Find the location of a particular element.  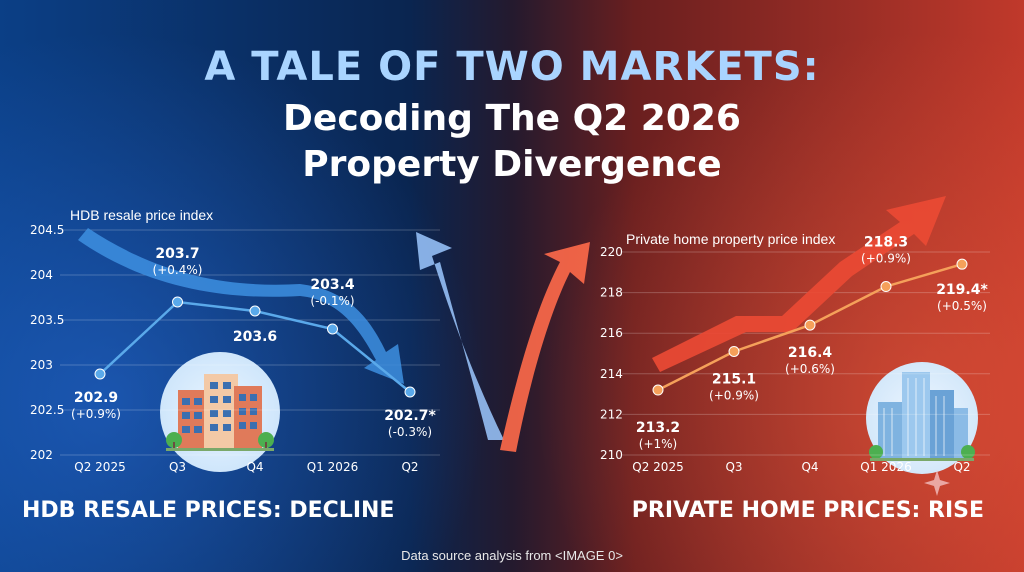

private-y-tick-label: 220 is located at coordinates (611, 252).